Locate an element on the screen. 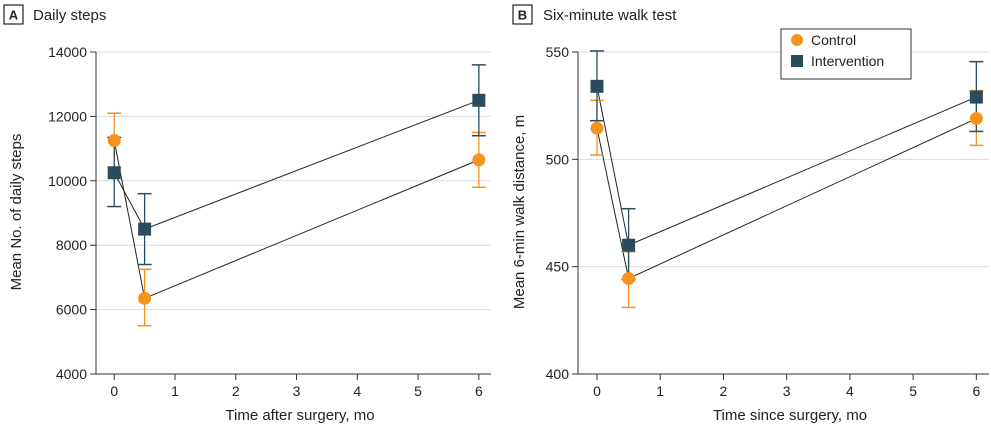 Image resolution: width=991 pixels, height=428 pixels. panel-b-y-tick-label: 450 is located at coordinates (558, 267).